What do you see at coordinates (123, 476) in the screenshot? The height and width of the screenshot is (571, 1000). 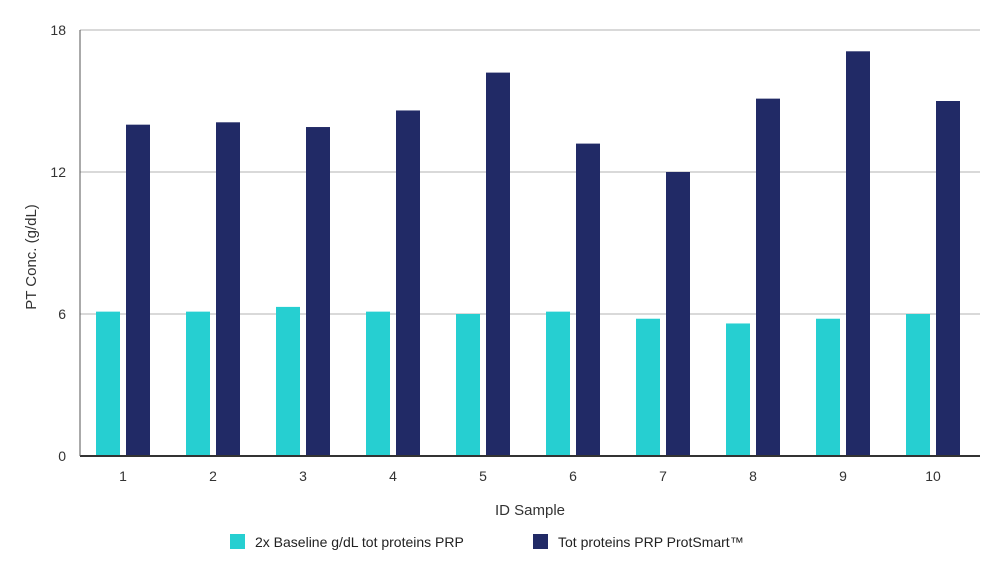 I see `x-tick-label: 1` at bounding box center [123, 476].